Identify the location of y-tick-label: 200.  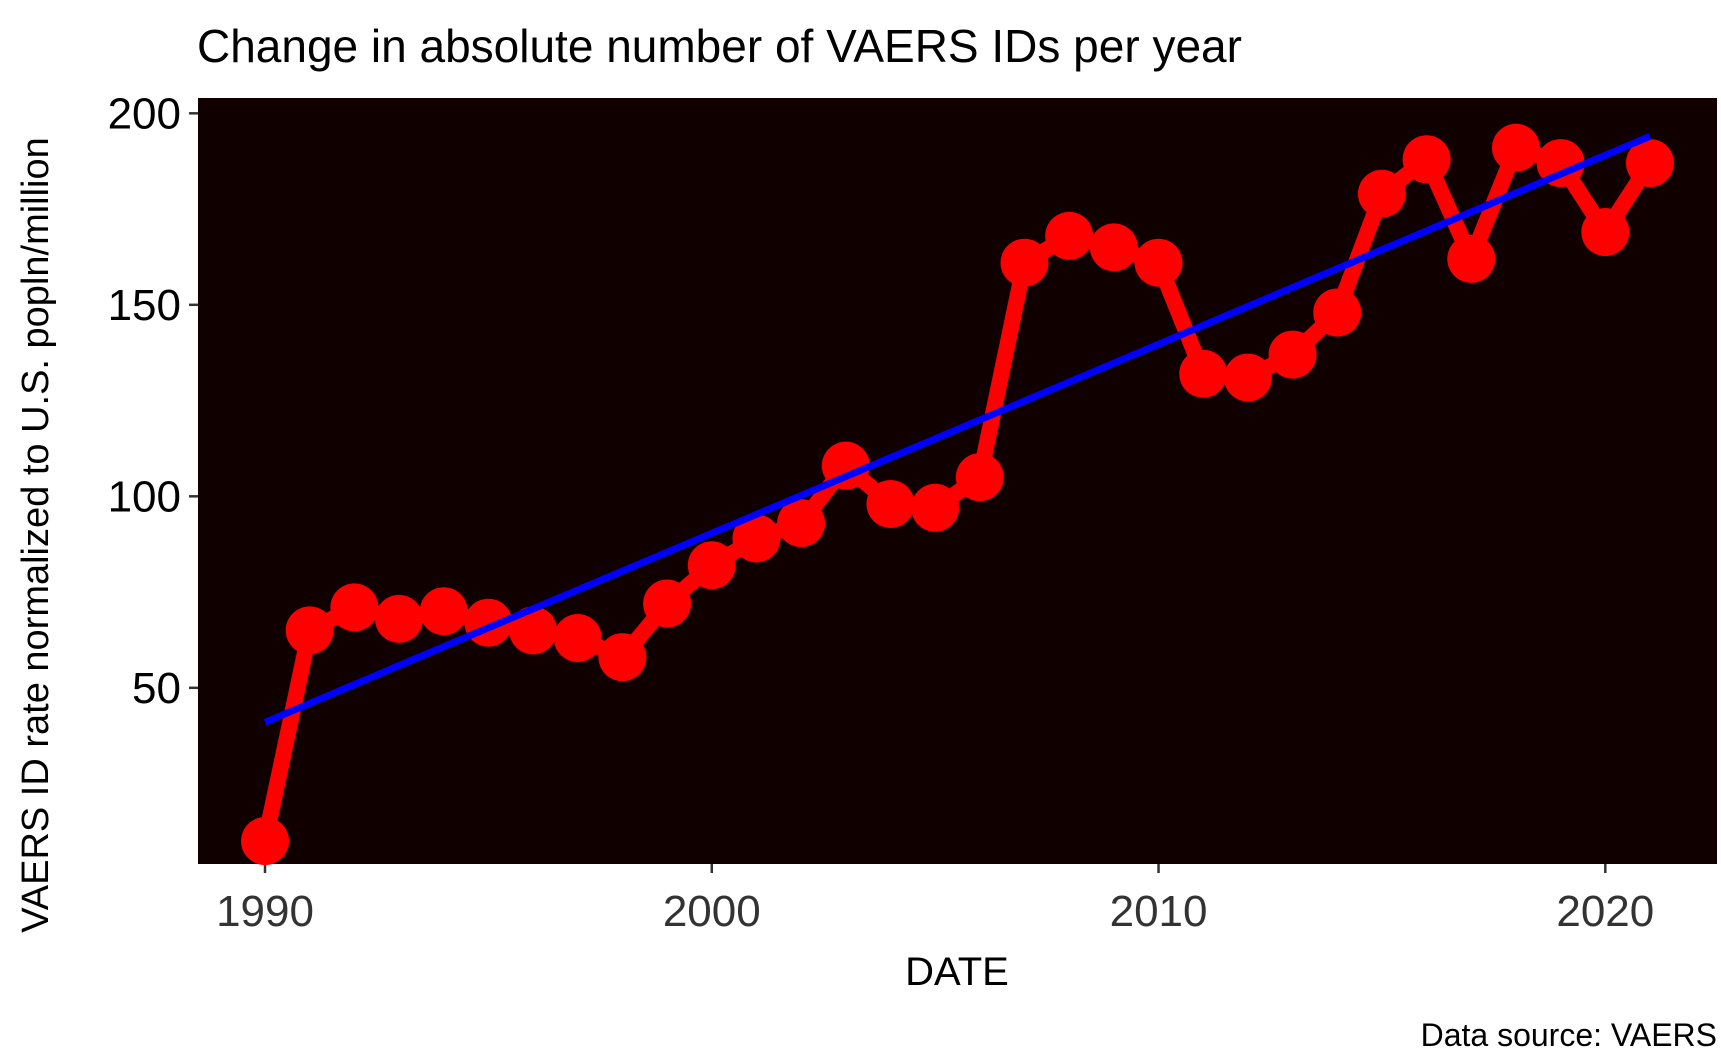
(144, 113).